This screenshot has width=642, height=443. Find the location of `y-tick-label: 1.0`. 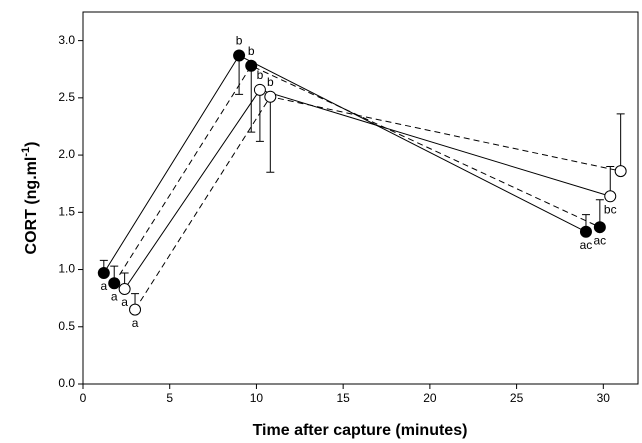

y-tick-label: 1.0 is located at coordinates (66, 269).